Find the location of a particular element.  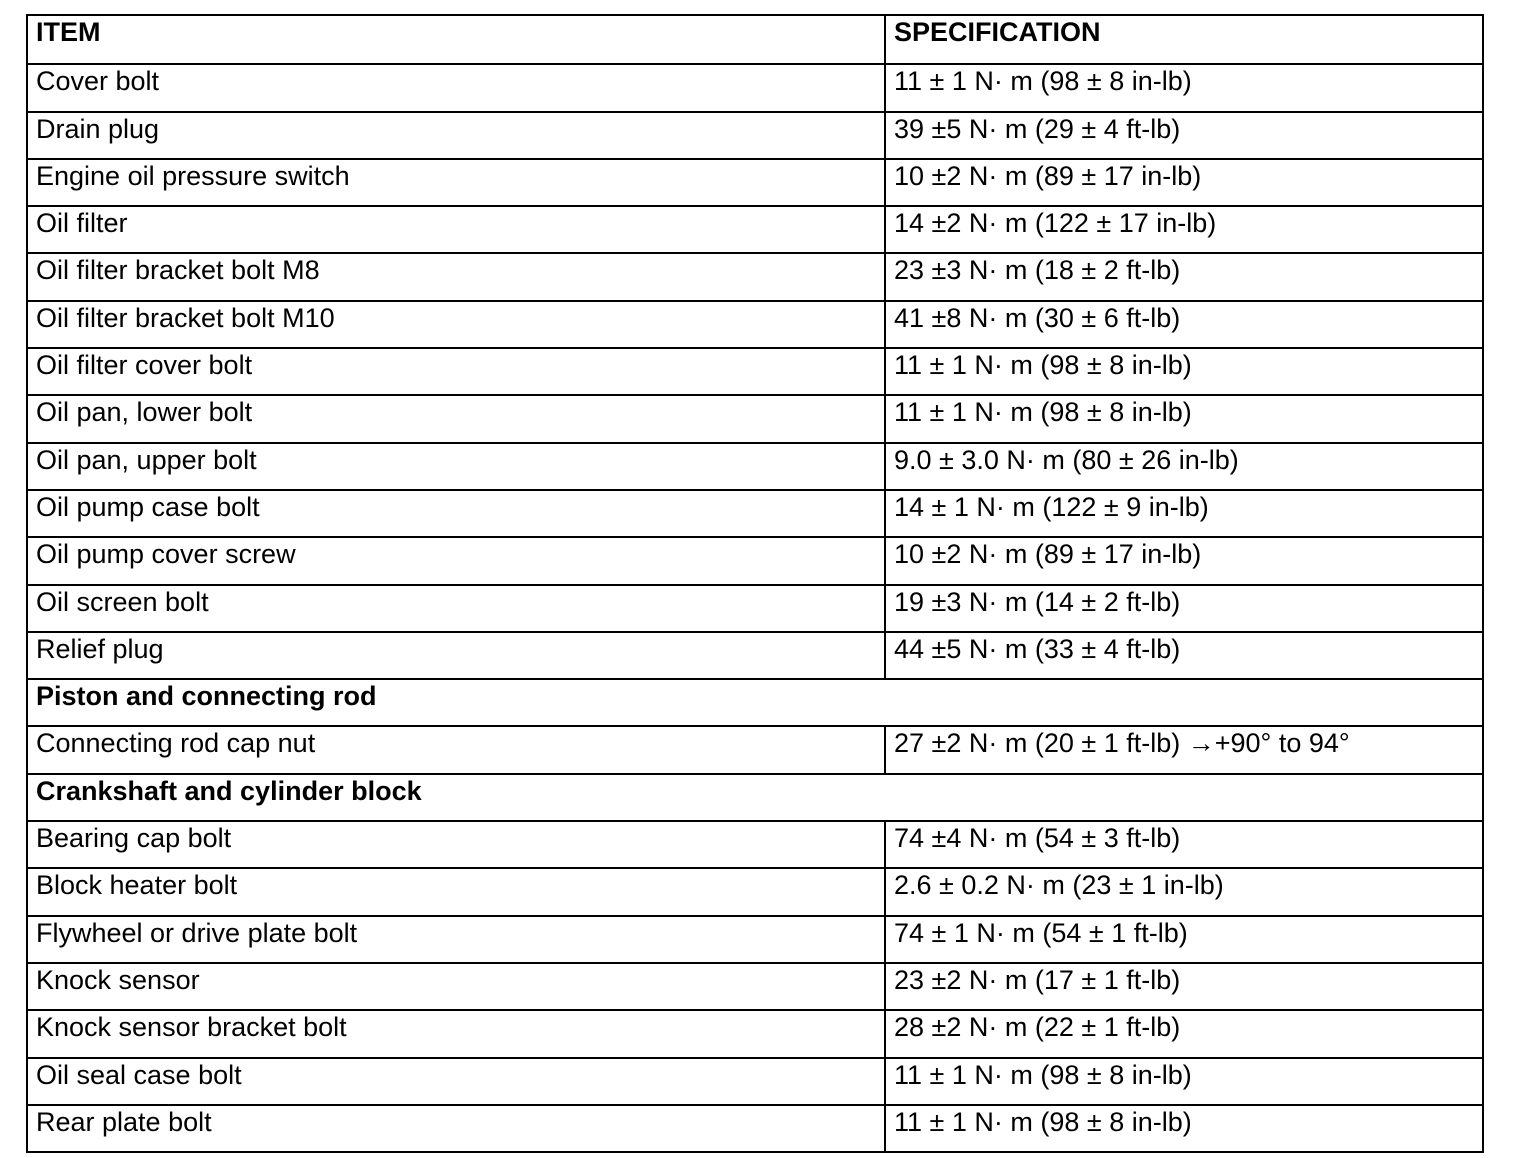

item-cell: Knock sensor is located at coordinates (457, 986).